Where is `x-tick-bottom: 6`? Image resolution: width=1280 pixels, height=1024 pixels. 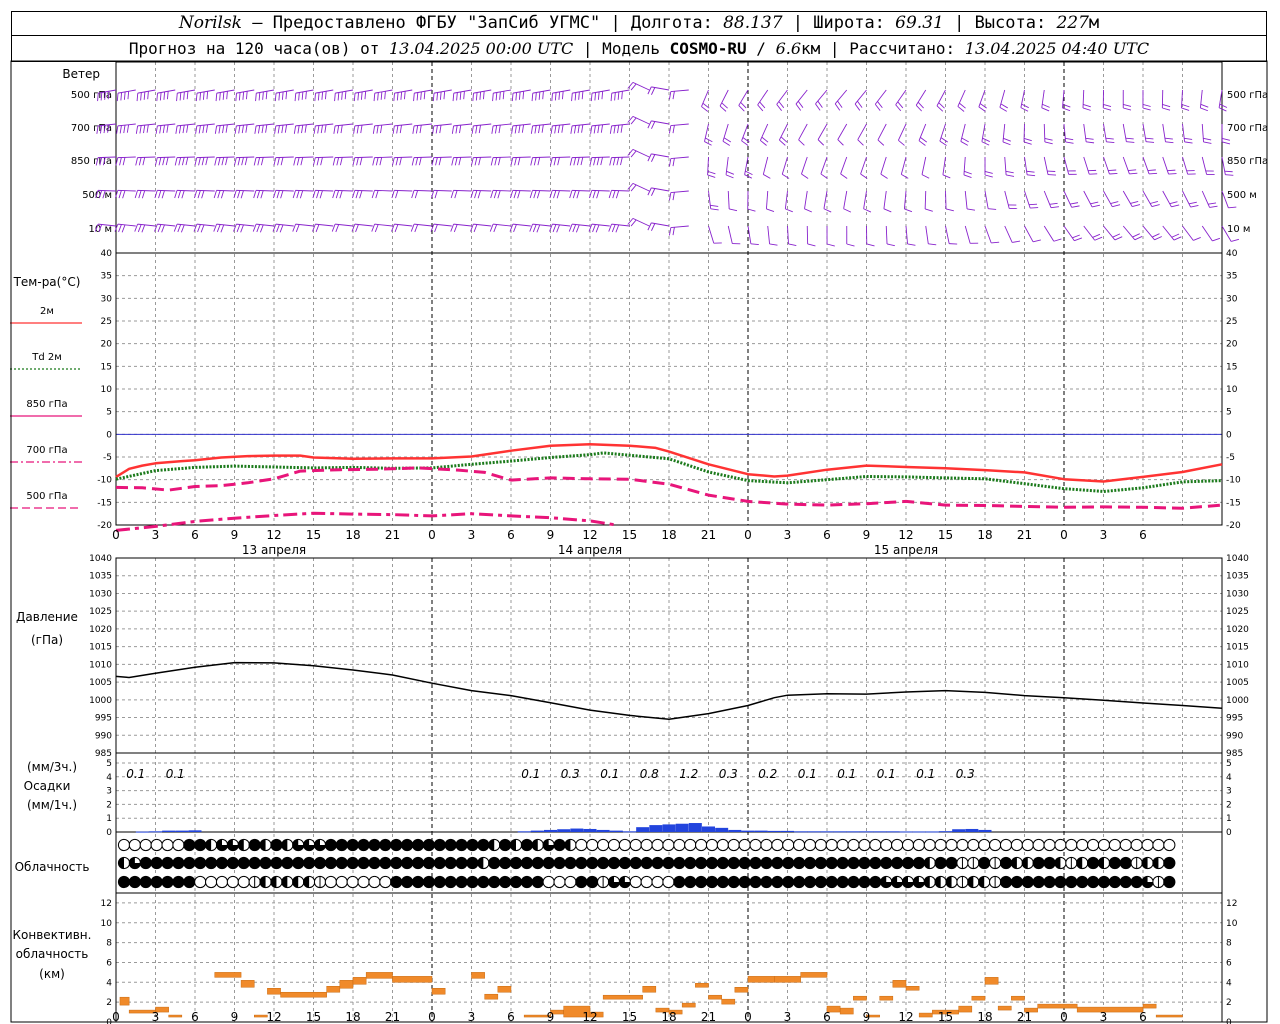
x-tick-bottom: 6 is located at coordinates (1143, 1017).